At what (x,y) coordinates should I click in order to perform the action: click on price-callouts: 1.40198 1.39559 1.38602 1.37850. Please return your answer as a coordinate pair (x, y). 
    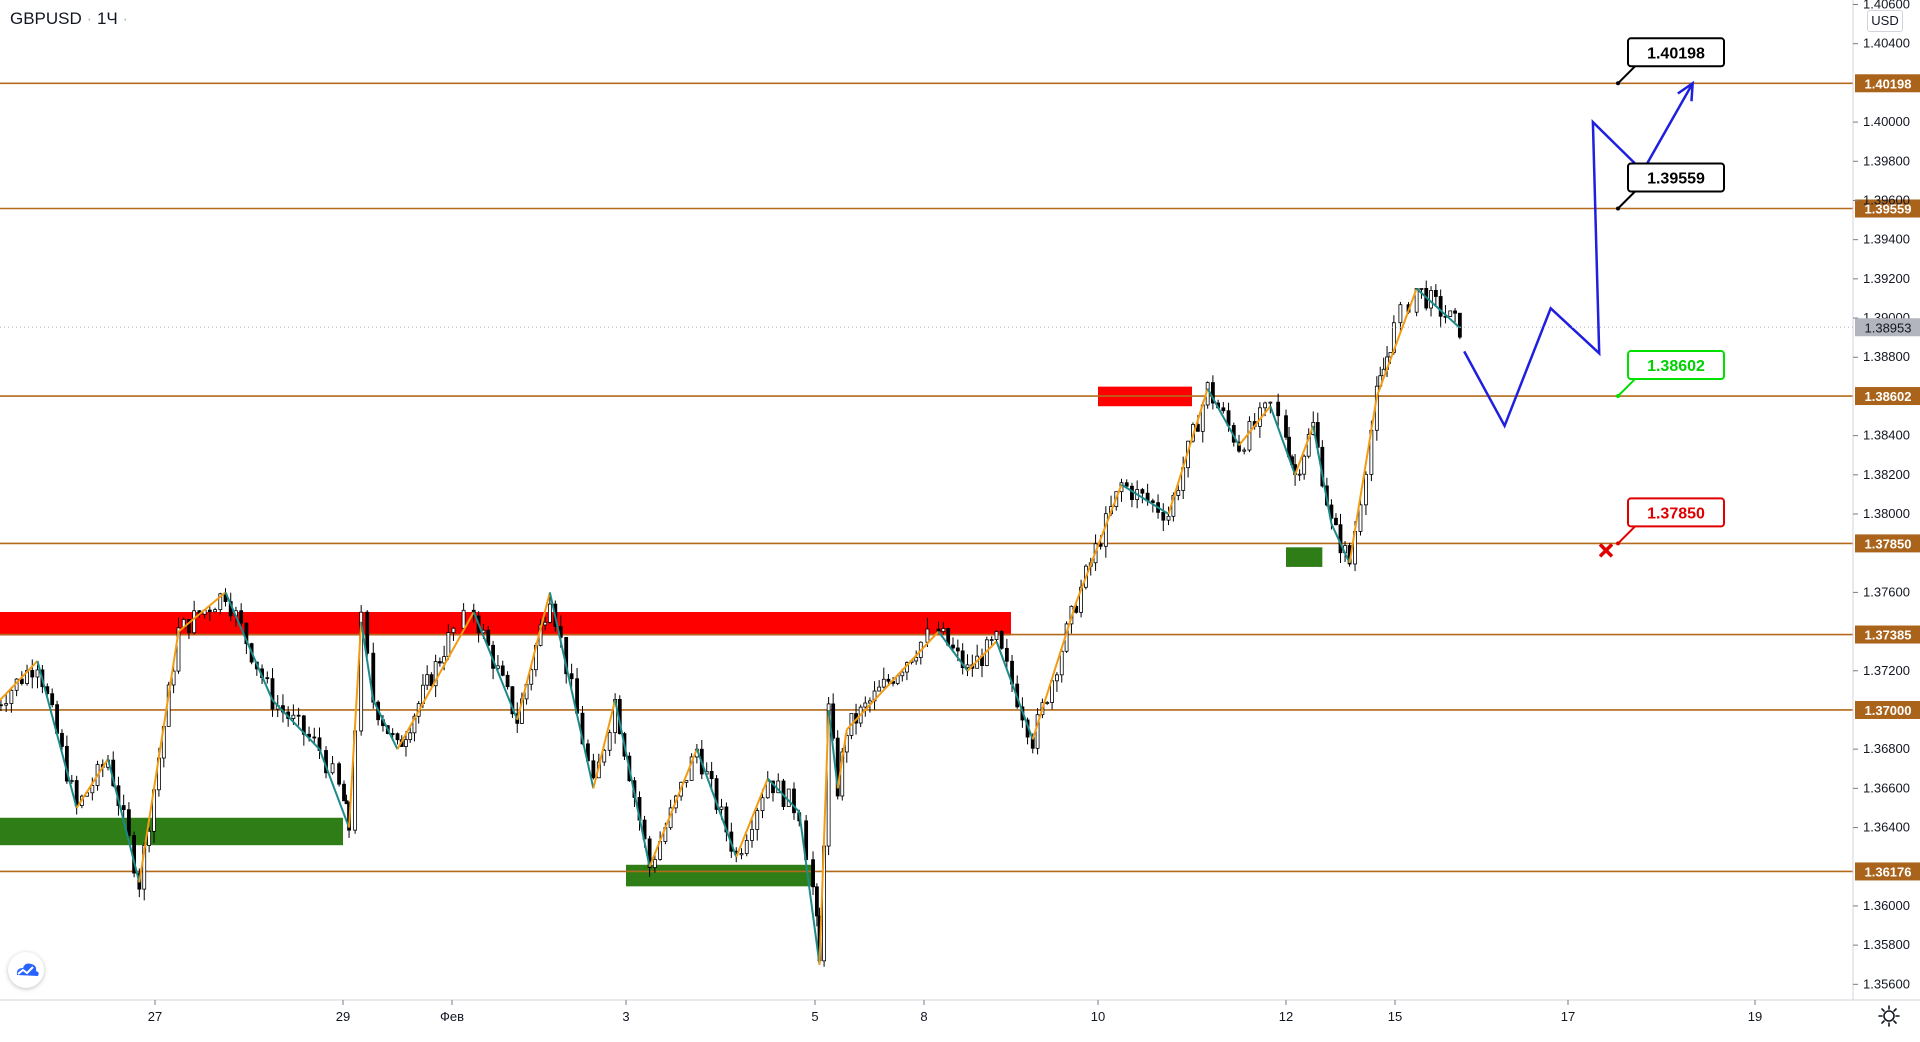
    Looking at the image, I should click on (1661, 297).